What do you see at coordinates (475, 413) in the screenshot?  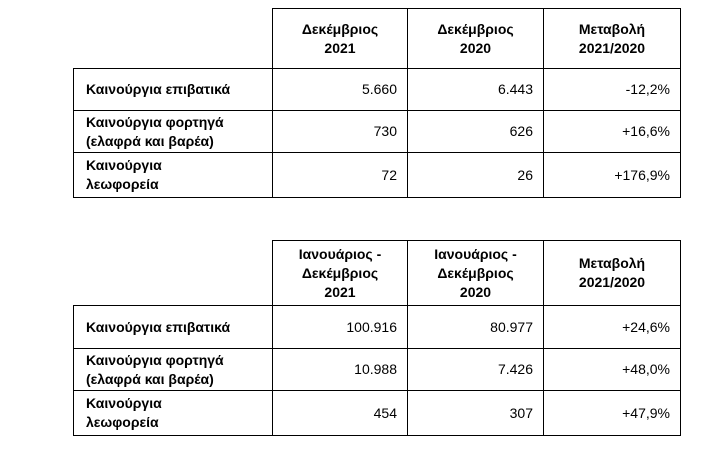 I see `value-cell: 307` at bounding box center [475, 413].